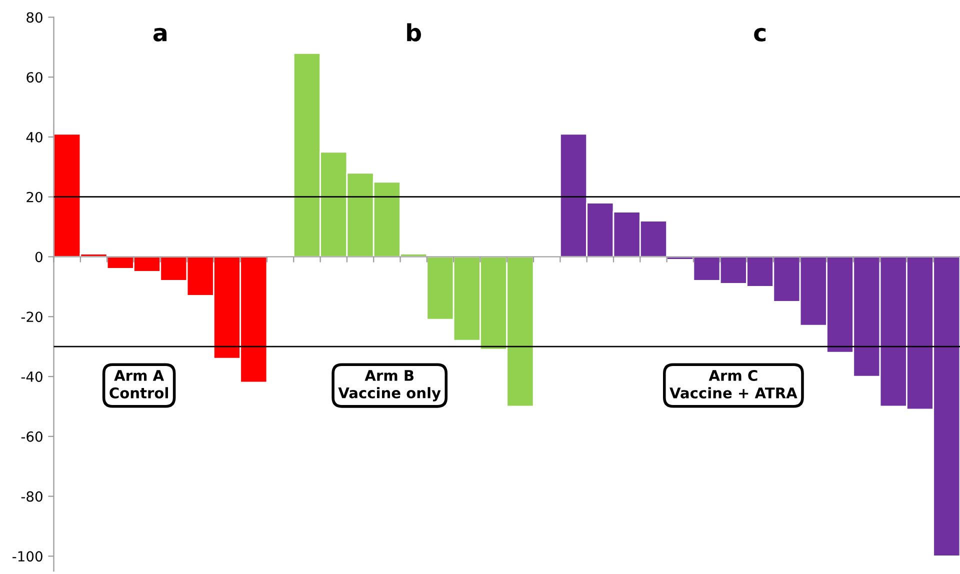  Describe the element at coordinates (34, 77) in the screenshot. I see `y-tick-label: 60` at that location.